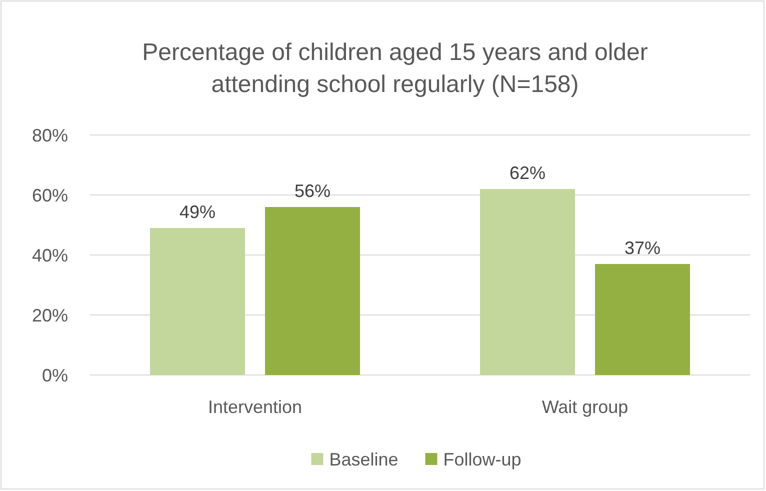  Describe the element at coordinates (395, 68) in the screenshot. I see `chart-title: Percentage of children aged 15 years and older attending school regularly (N=158)` at that location.